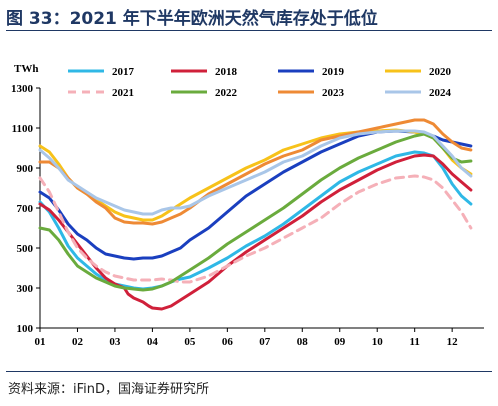 The width and height of the screenshot is (498, 406). I want to click on y-tick-label: 900, so click(25, 169).